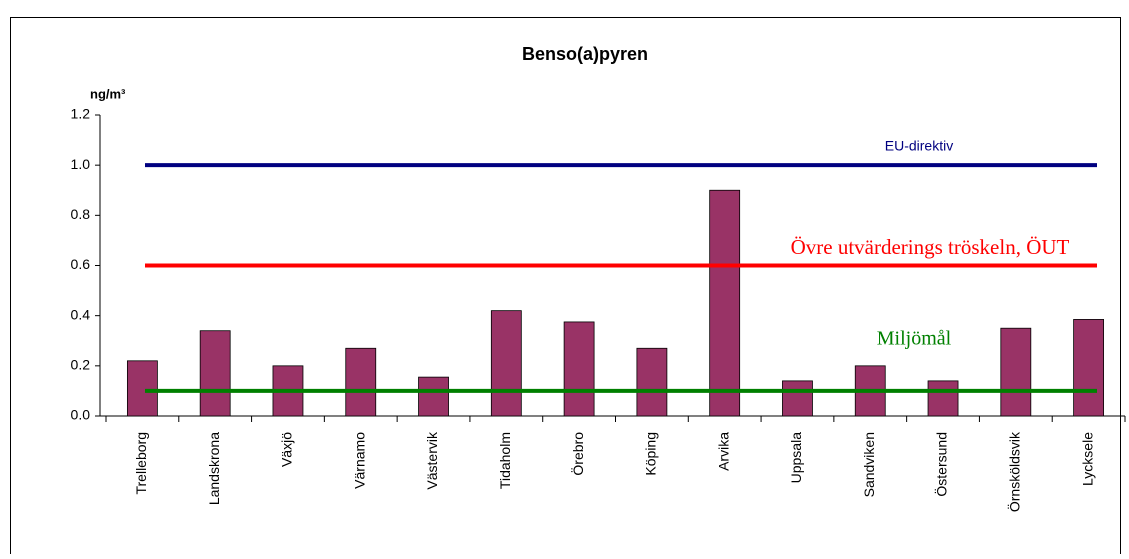  I want to click on y-tick-label: 0.0, so click(81, 415).